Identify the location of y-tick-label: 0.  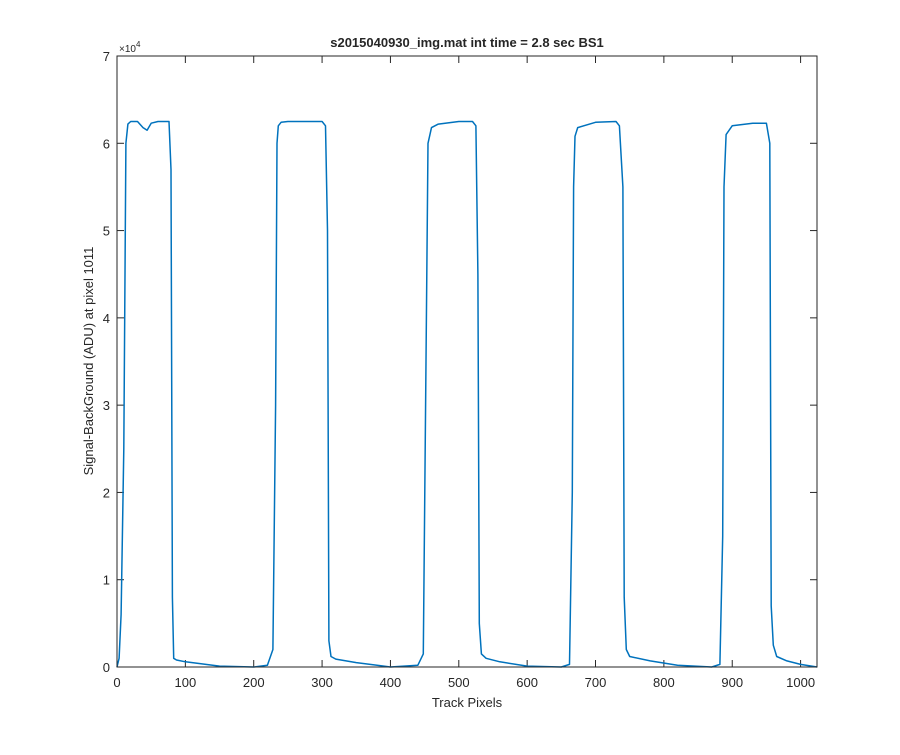
(106, 667).